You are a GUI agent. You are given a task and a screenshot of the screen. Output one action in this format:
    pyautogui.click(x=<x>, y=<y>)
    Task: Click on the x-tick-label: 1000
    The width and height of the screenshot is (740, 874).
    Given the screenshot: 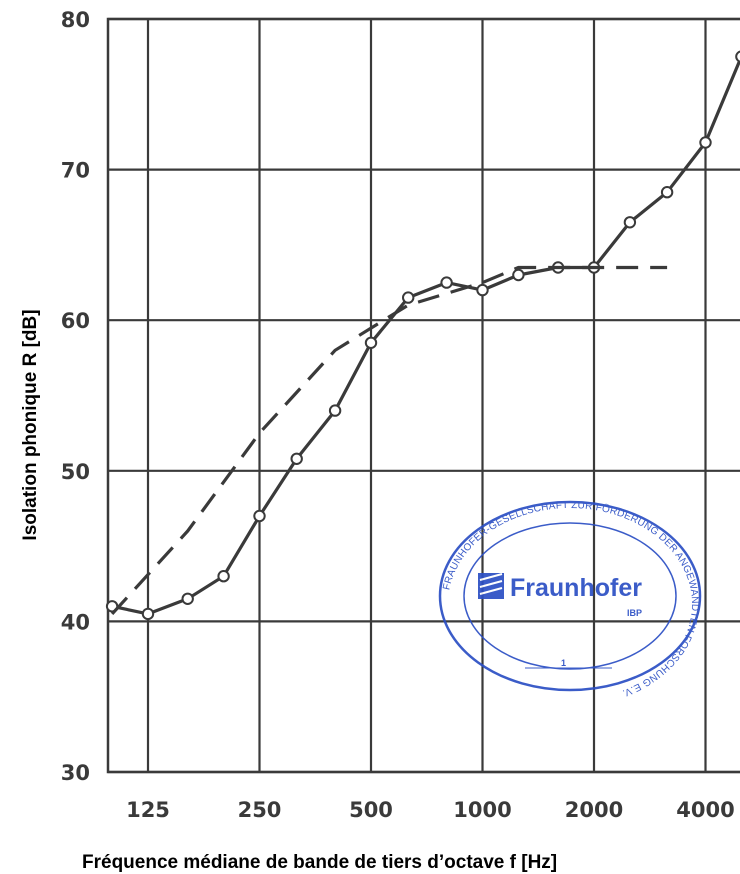 What is the action you would take?
    pyautogui.click(x=482, y=810)
    